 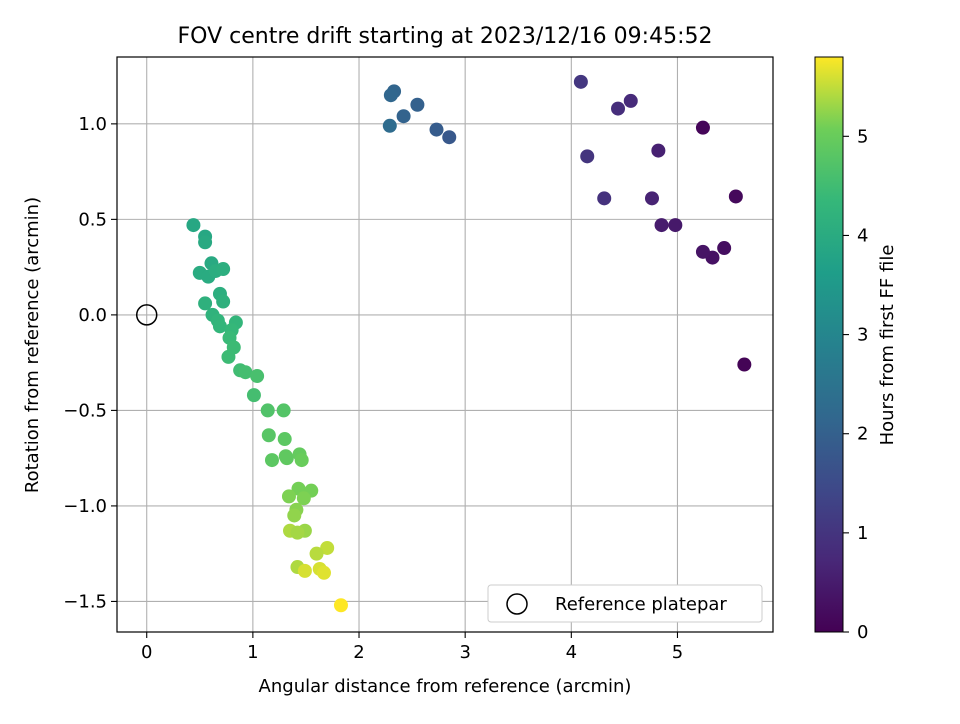 What do you see at coordinates (464, 652) in the screenshot?
I see `x-tick-label: 3` at bounding box center [464, 652].